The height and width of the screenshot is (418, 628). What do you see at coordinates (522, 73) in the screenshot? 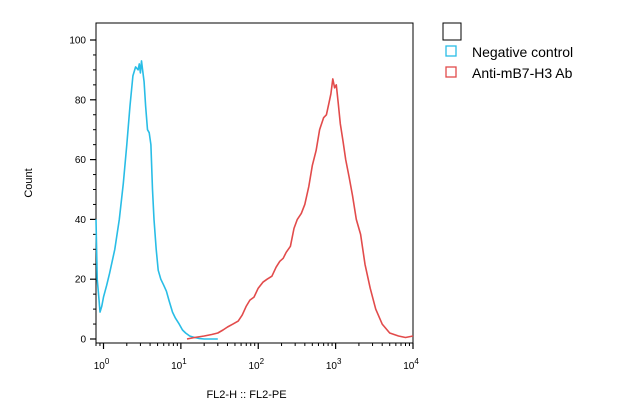
I see `legend-label-anti-mb7-h3-ab: Anti-mB7-H3 Ab` at bounding box center [522, 73].